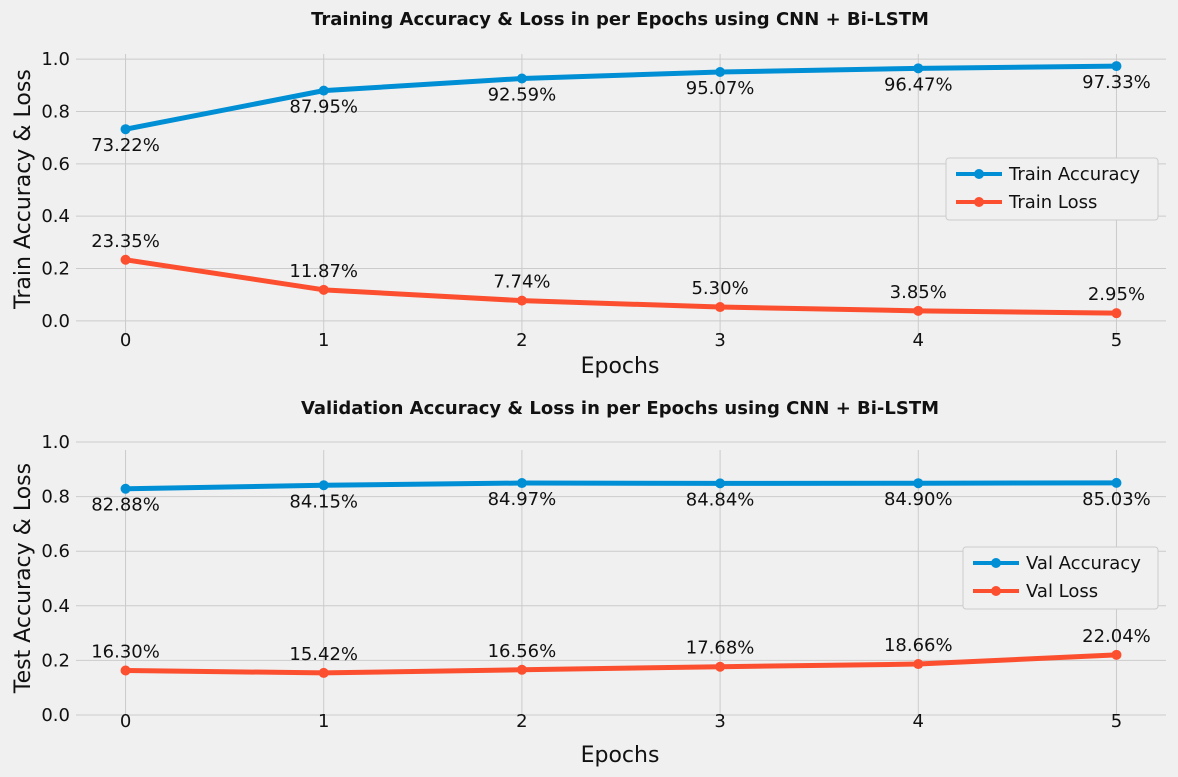  What do you see at coordinates (720, 499) in the screenshot?
I see `data-label-val-accuracy: 84.84%` at bounding box center [720, 499].